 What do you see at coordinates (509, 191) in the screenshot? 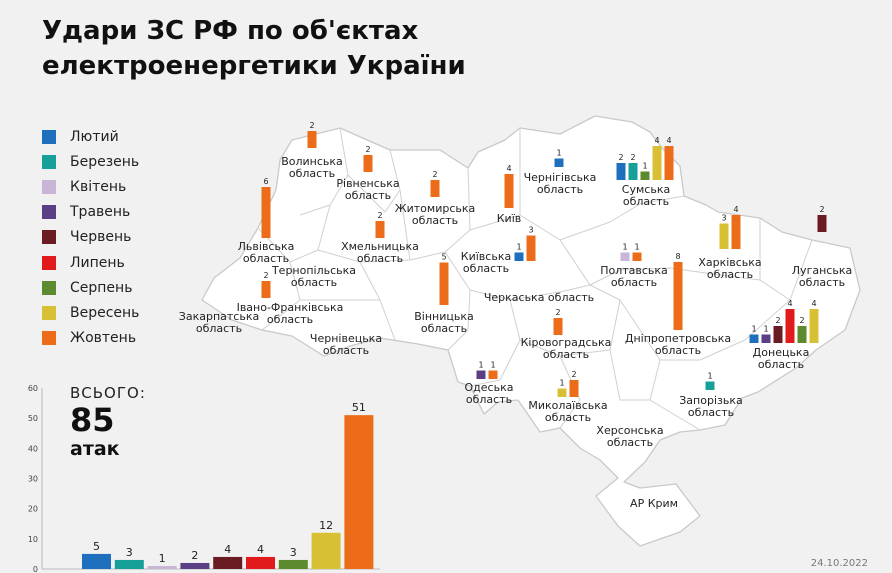
I see `region-7-bar-oct` at bounding box center [509, 191].